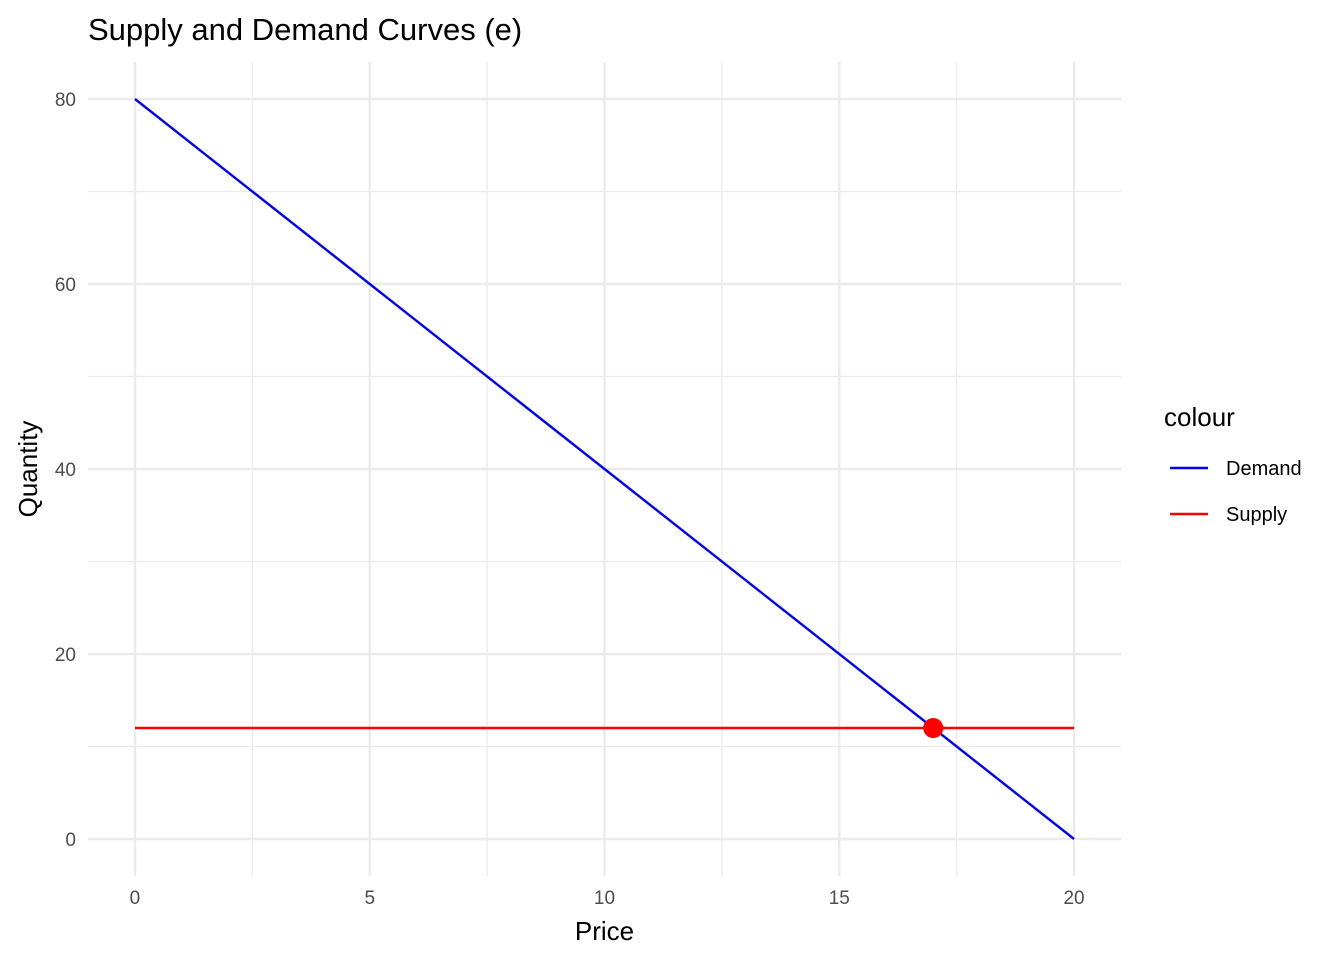 The width and height of the screenshot is (1344, 960). I want to click on legend: colour Demand Supply, so click(1233, 464).